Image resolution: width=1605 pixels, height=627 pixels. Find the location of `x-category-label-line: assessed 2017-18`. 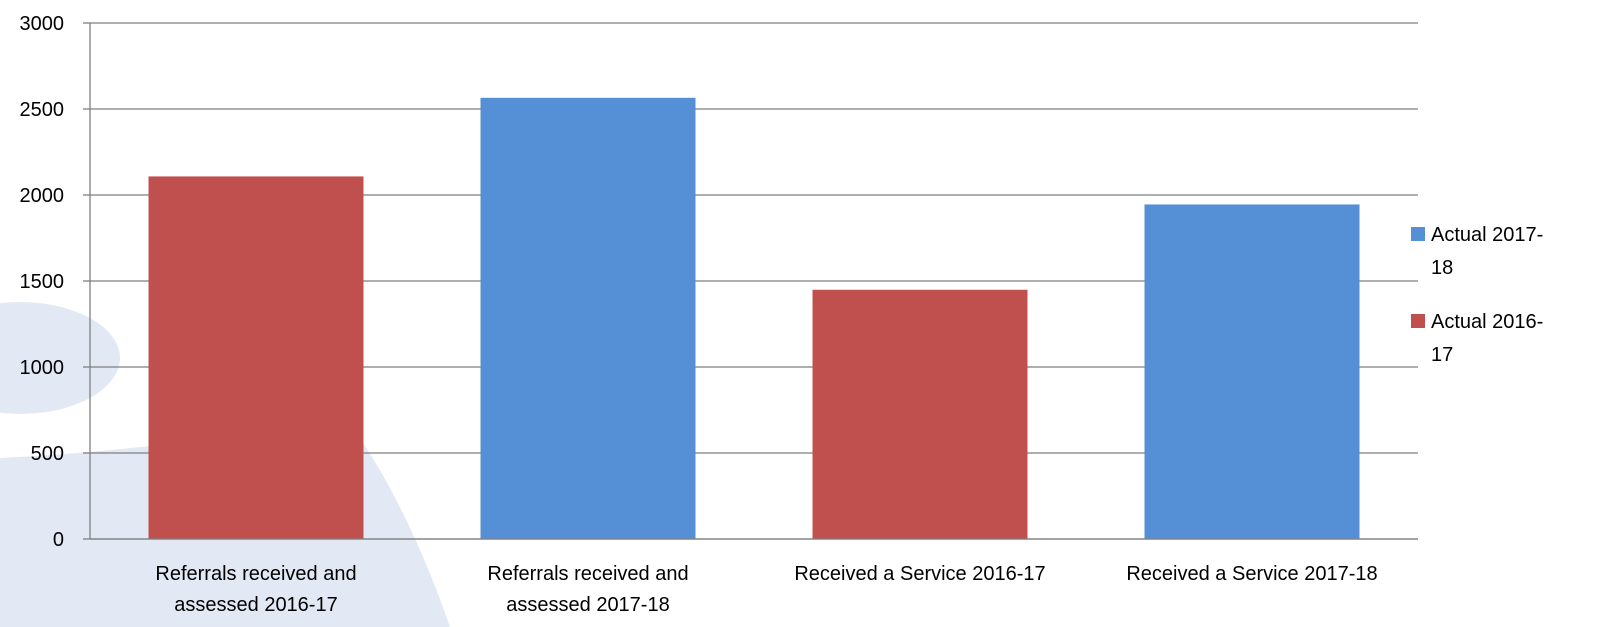

x-category-label-line: assessed 2017-18 is located at coordinates (587, 605).